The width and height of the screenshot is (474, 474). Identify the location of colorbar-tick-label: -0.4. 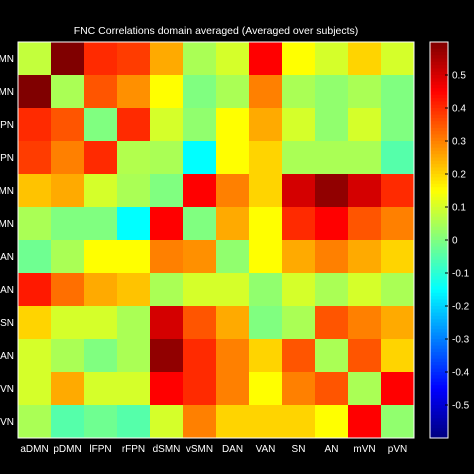
(461, 373).